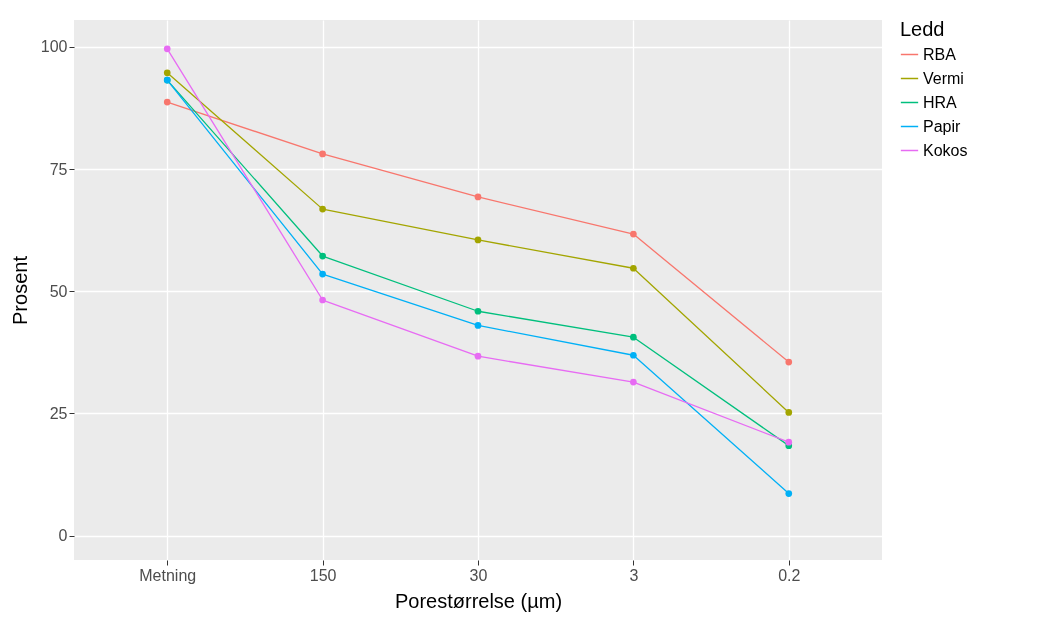 The width and height of the screenshot is (1042, 635). I want to click on x-tick-label: 3, so click(634, 575).